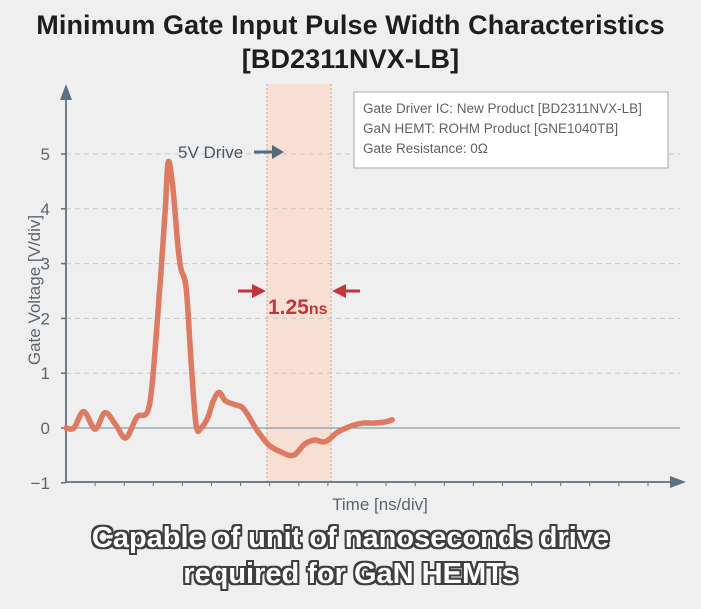 The width and height of the screenshot is (701, 609). Describe the element at coordinates (45, 264) in the screenshot. I see `y-tick-label: 3` at that location.